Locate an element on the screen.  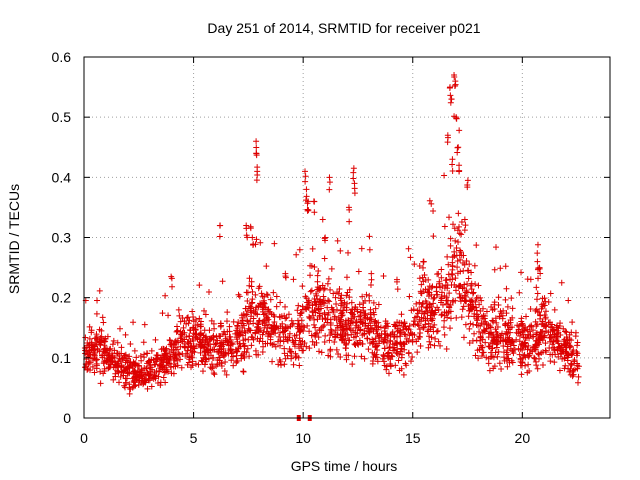
y-tick-label: 0.4 is located at coordinates (62, 177).